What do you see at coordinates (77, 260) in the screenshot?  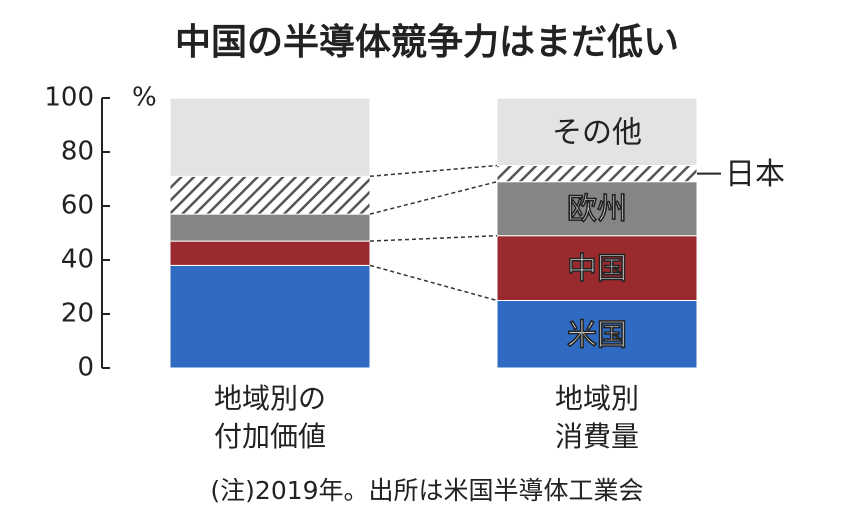 I see `y-tick-label: 40` at bounding box center [77, 260].